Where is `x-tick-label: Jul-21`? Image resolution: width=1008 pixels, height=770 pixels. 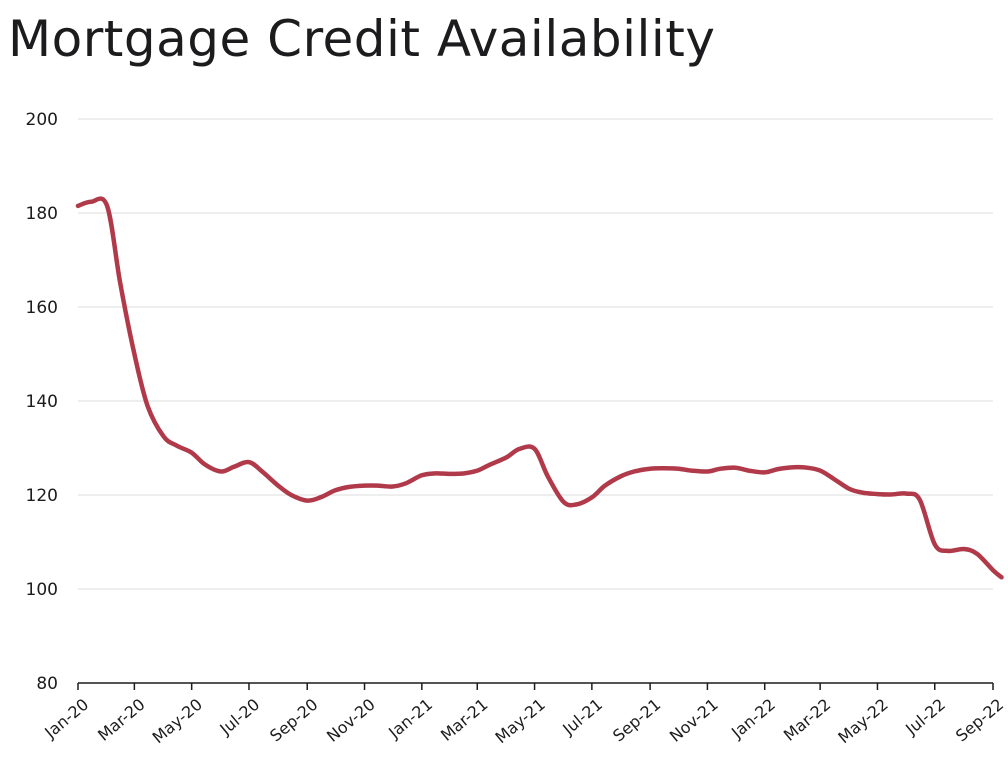 x-tick-label: Jul-21 is located at coordinates (582, 717).